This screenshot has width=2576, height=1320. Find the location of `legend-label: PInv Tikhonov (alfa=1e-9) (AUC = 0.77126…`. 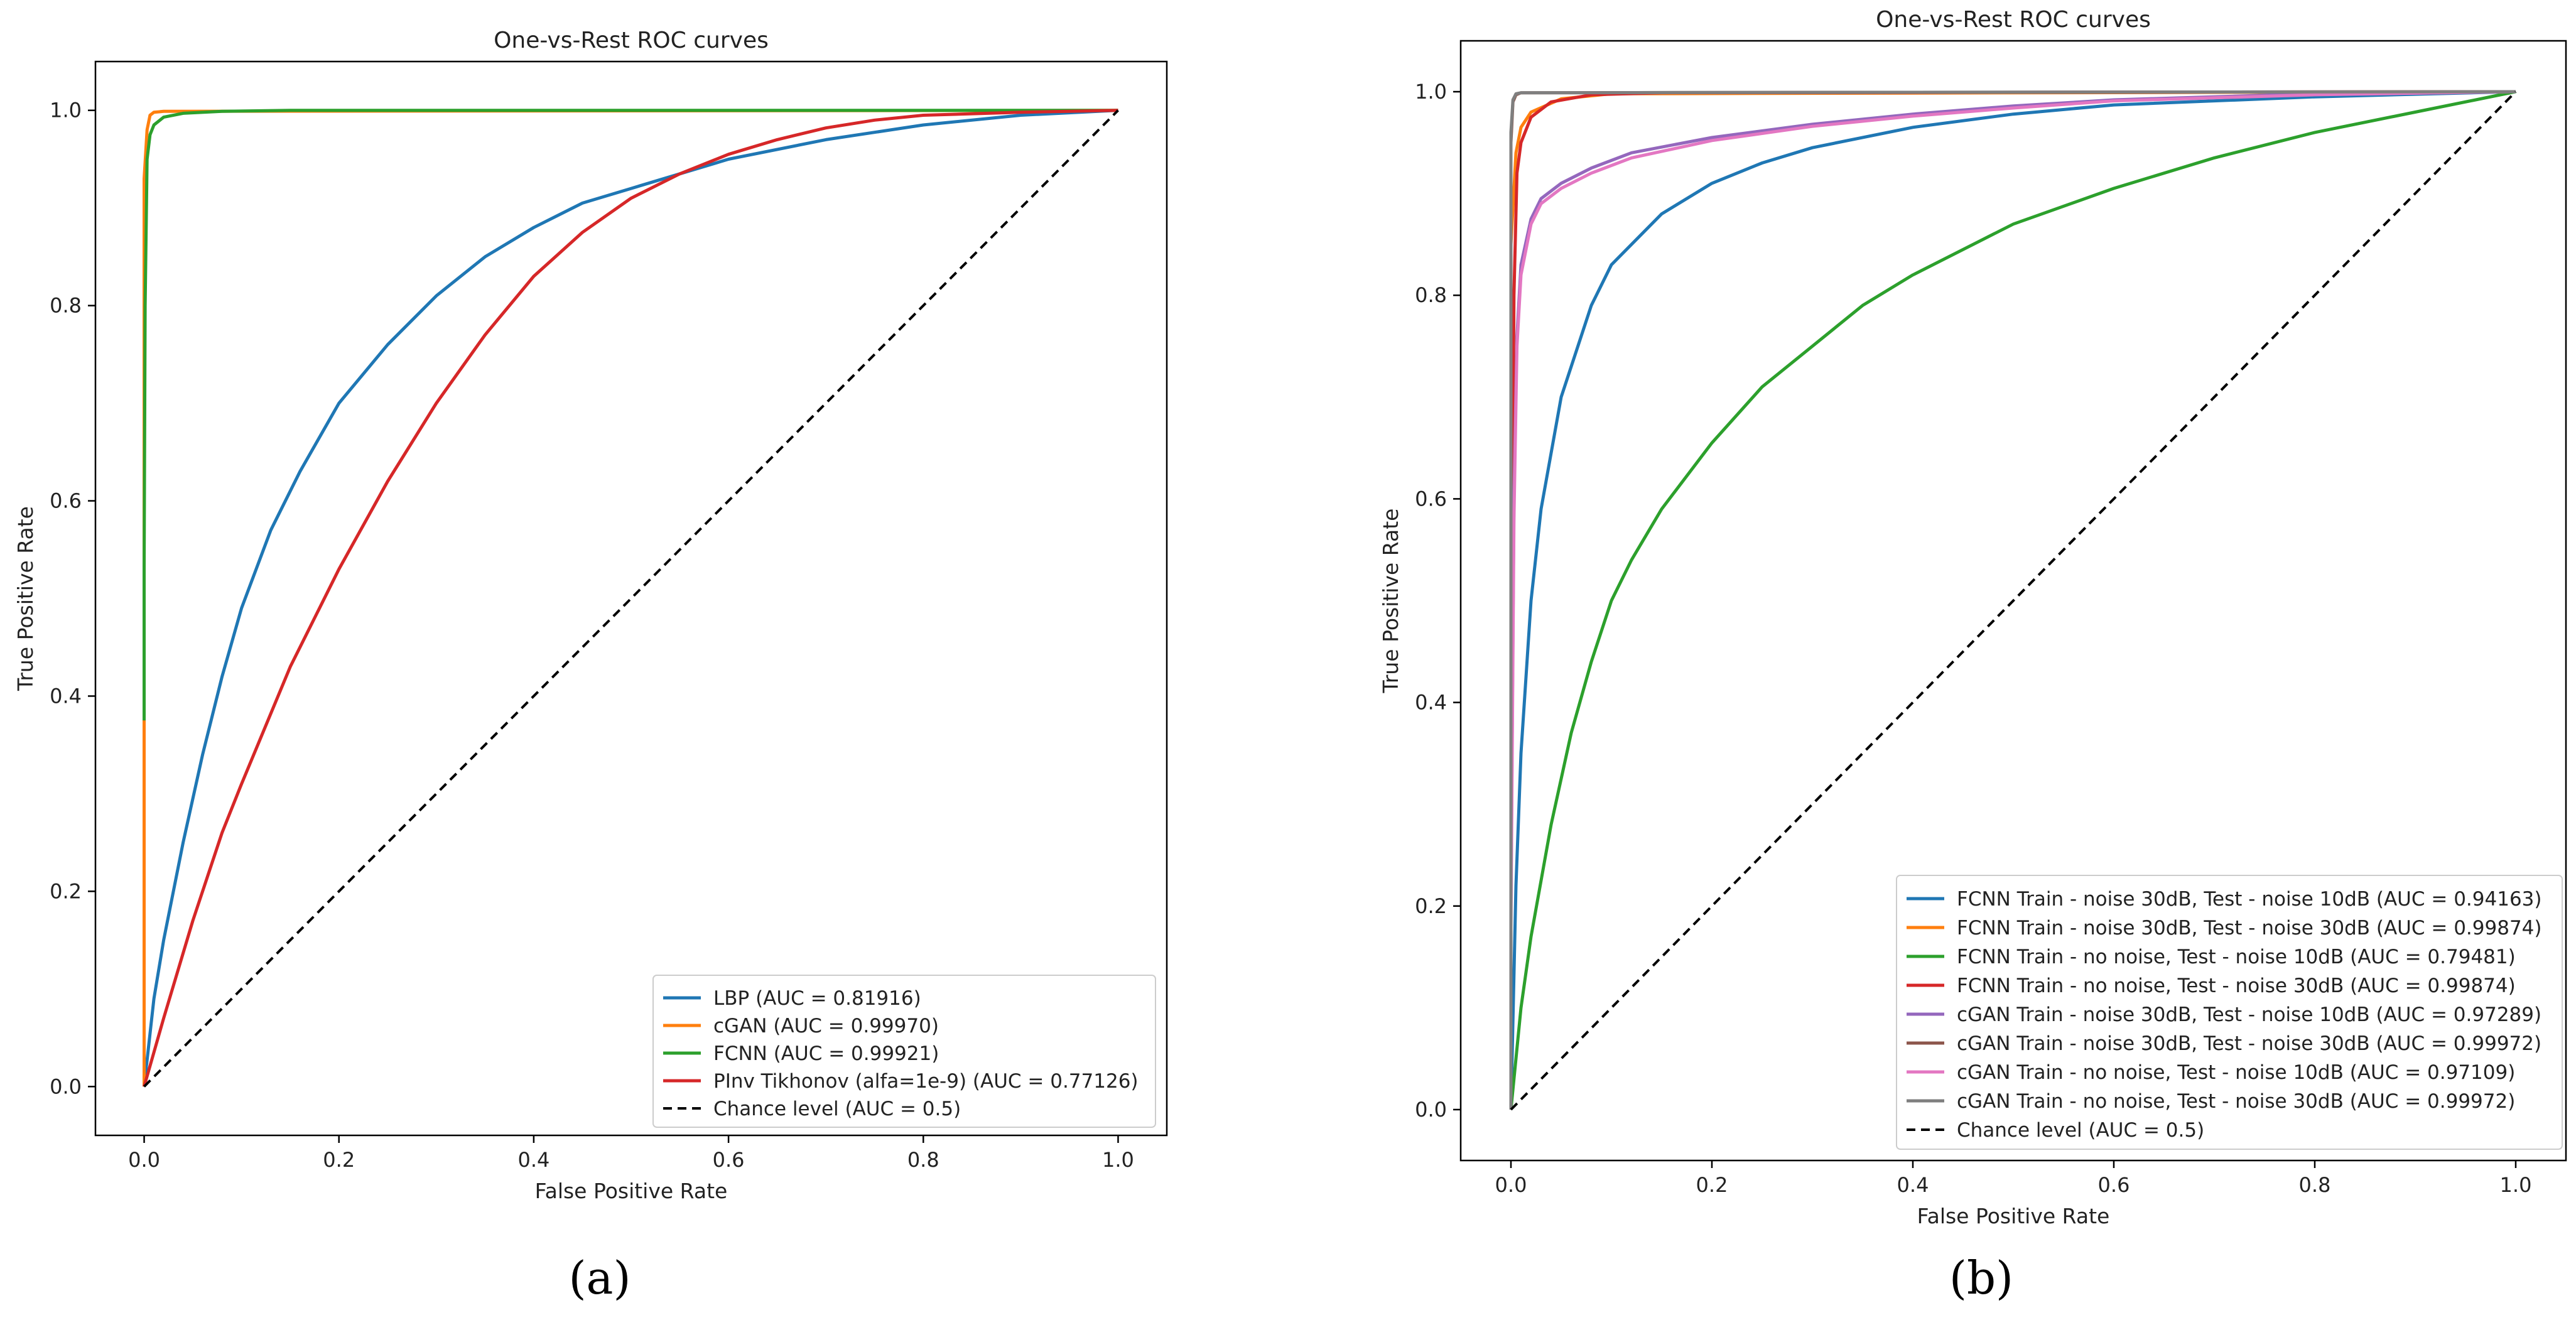

legend-label: PInv Tikhonov (alfa=1e-9) (AUC = 0.77126… is located at coordinates (926, 1081).